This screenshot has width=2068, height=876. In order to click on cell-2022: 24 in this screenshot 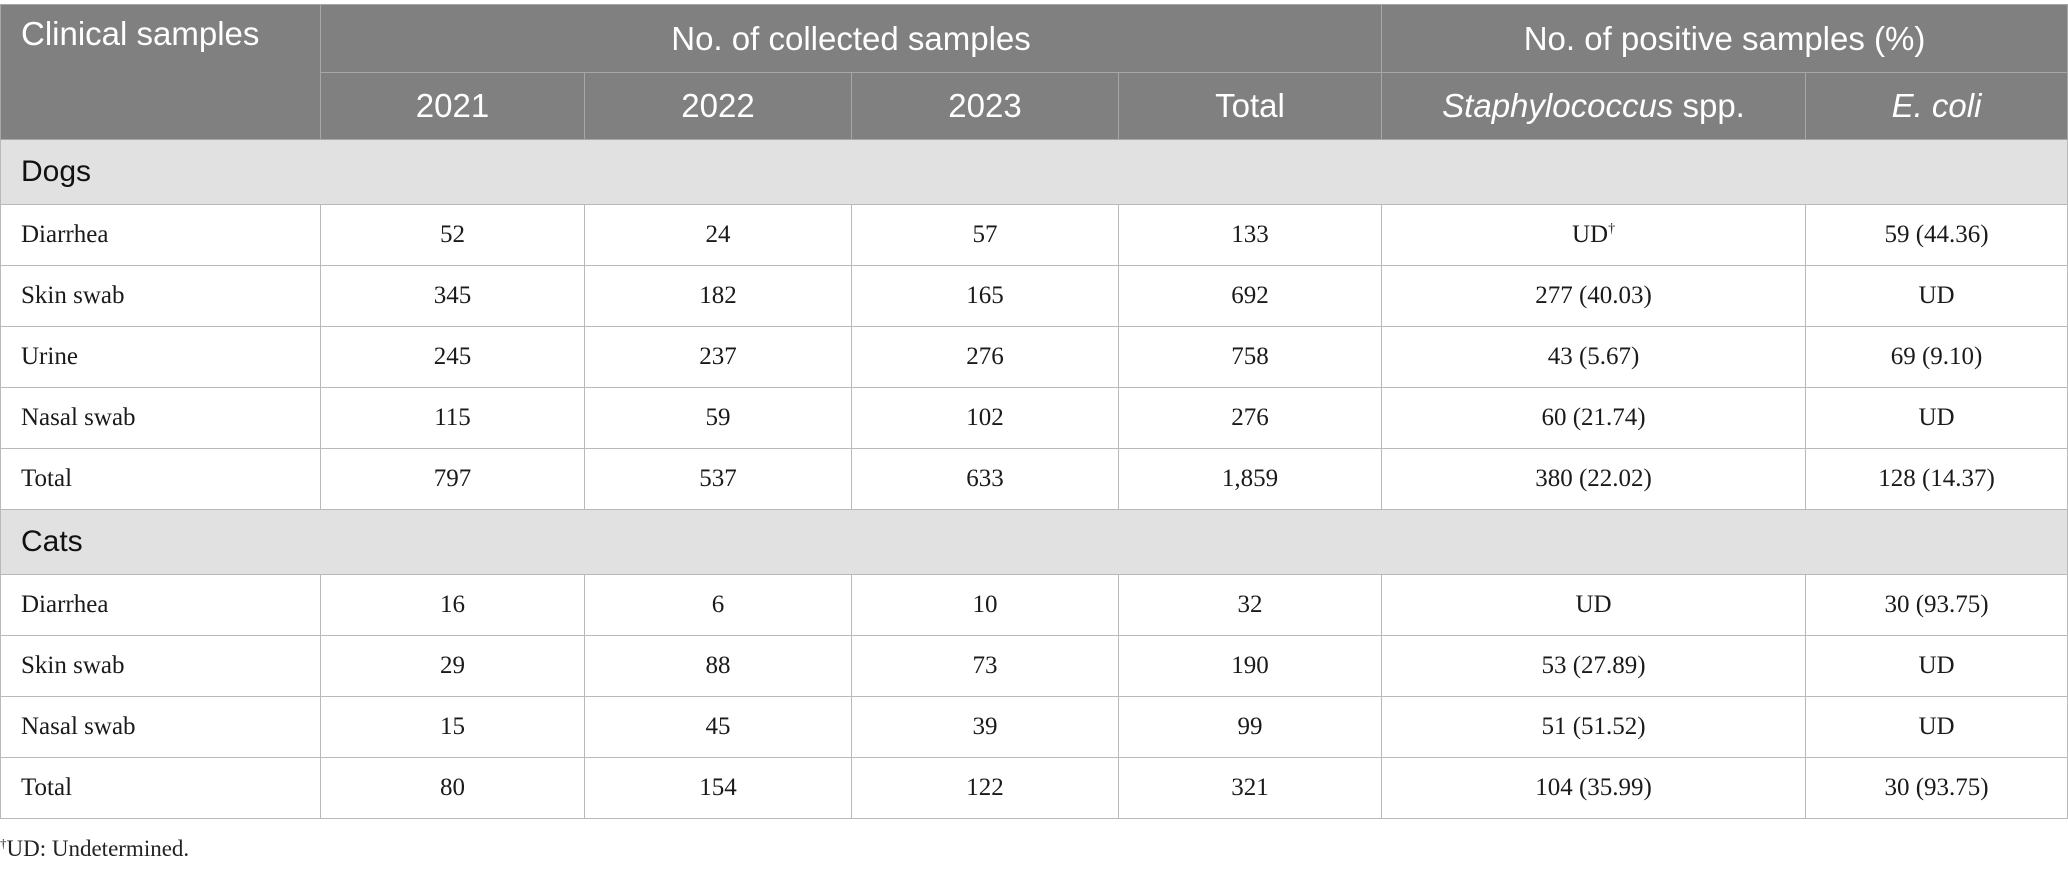, I will do `click(718, 235)`.